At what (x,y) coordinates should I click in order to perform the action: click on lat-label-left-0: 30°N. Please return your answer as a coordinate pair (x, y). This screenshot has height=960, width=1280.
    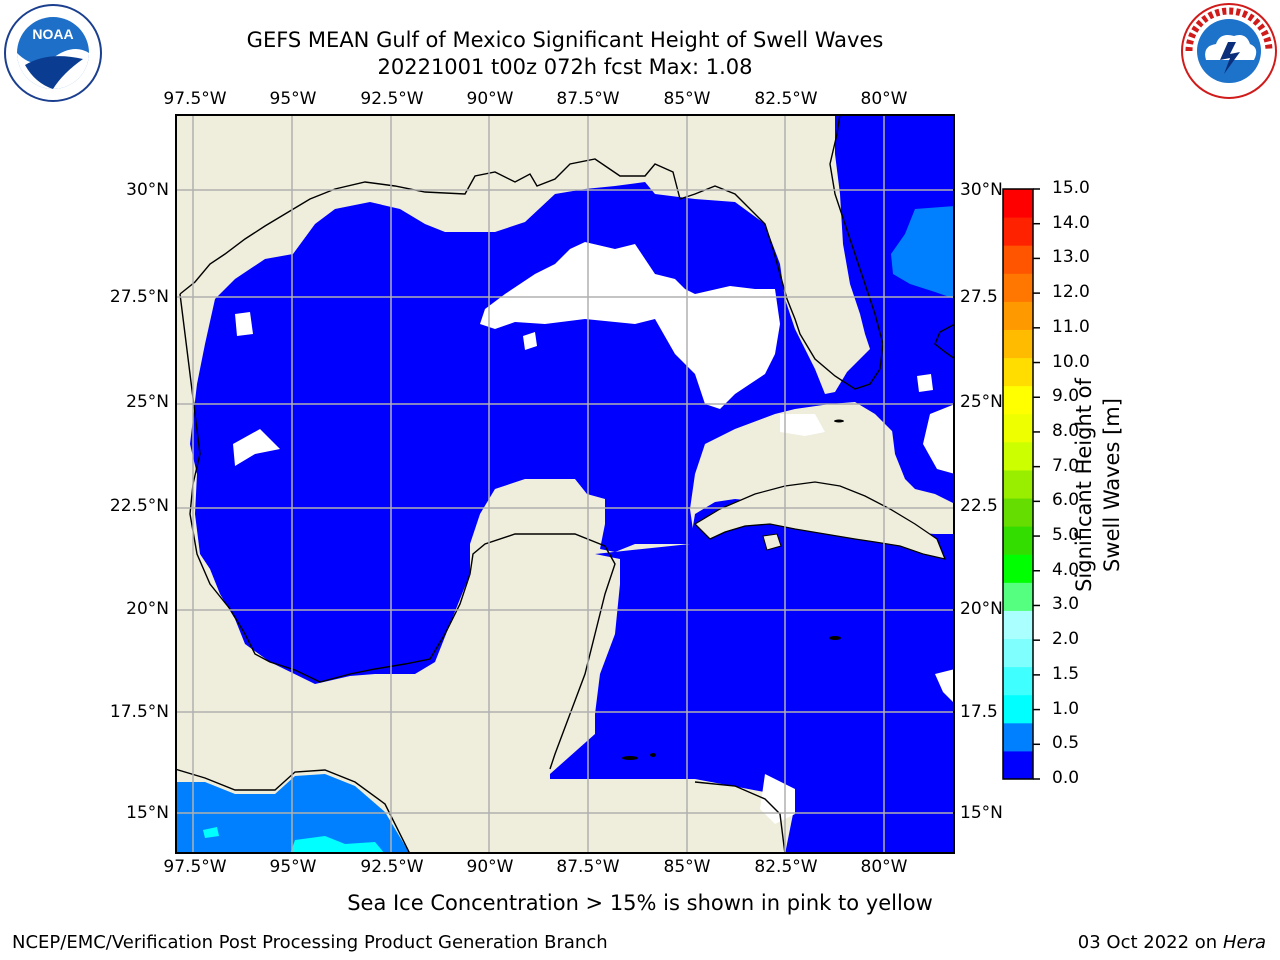
    Looking at the image, I should click on (147, 190).